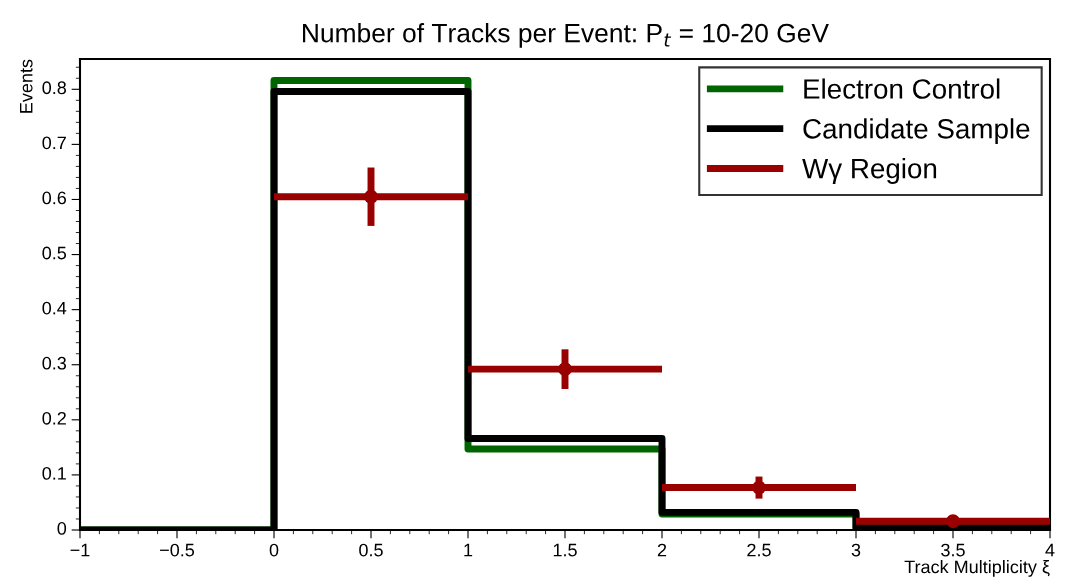 Image resolution: width=1065 pixels, height=584 pixels. What do you see at coordinates (869, 171) in the screenshot?
I see `legend-label: Wγ Region` at bounding box center [869, 171].